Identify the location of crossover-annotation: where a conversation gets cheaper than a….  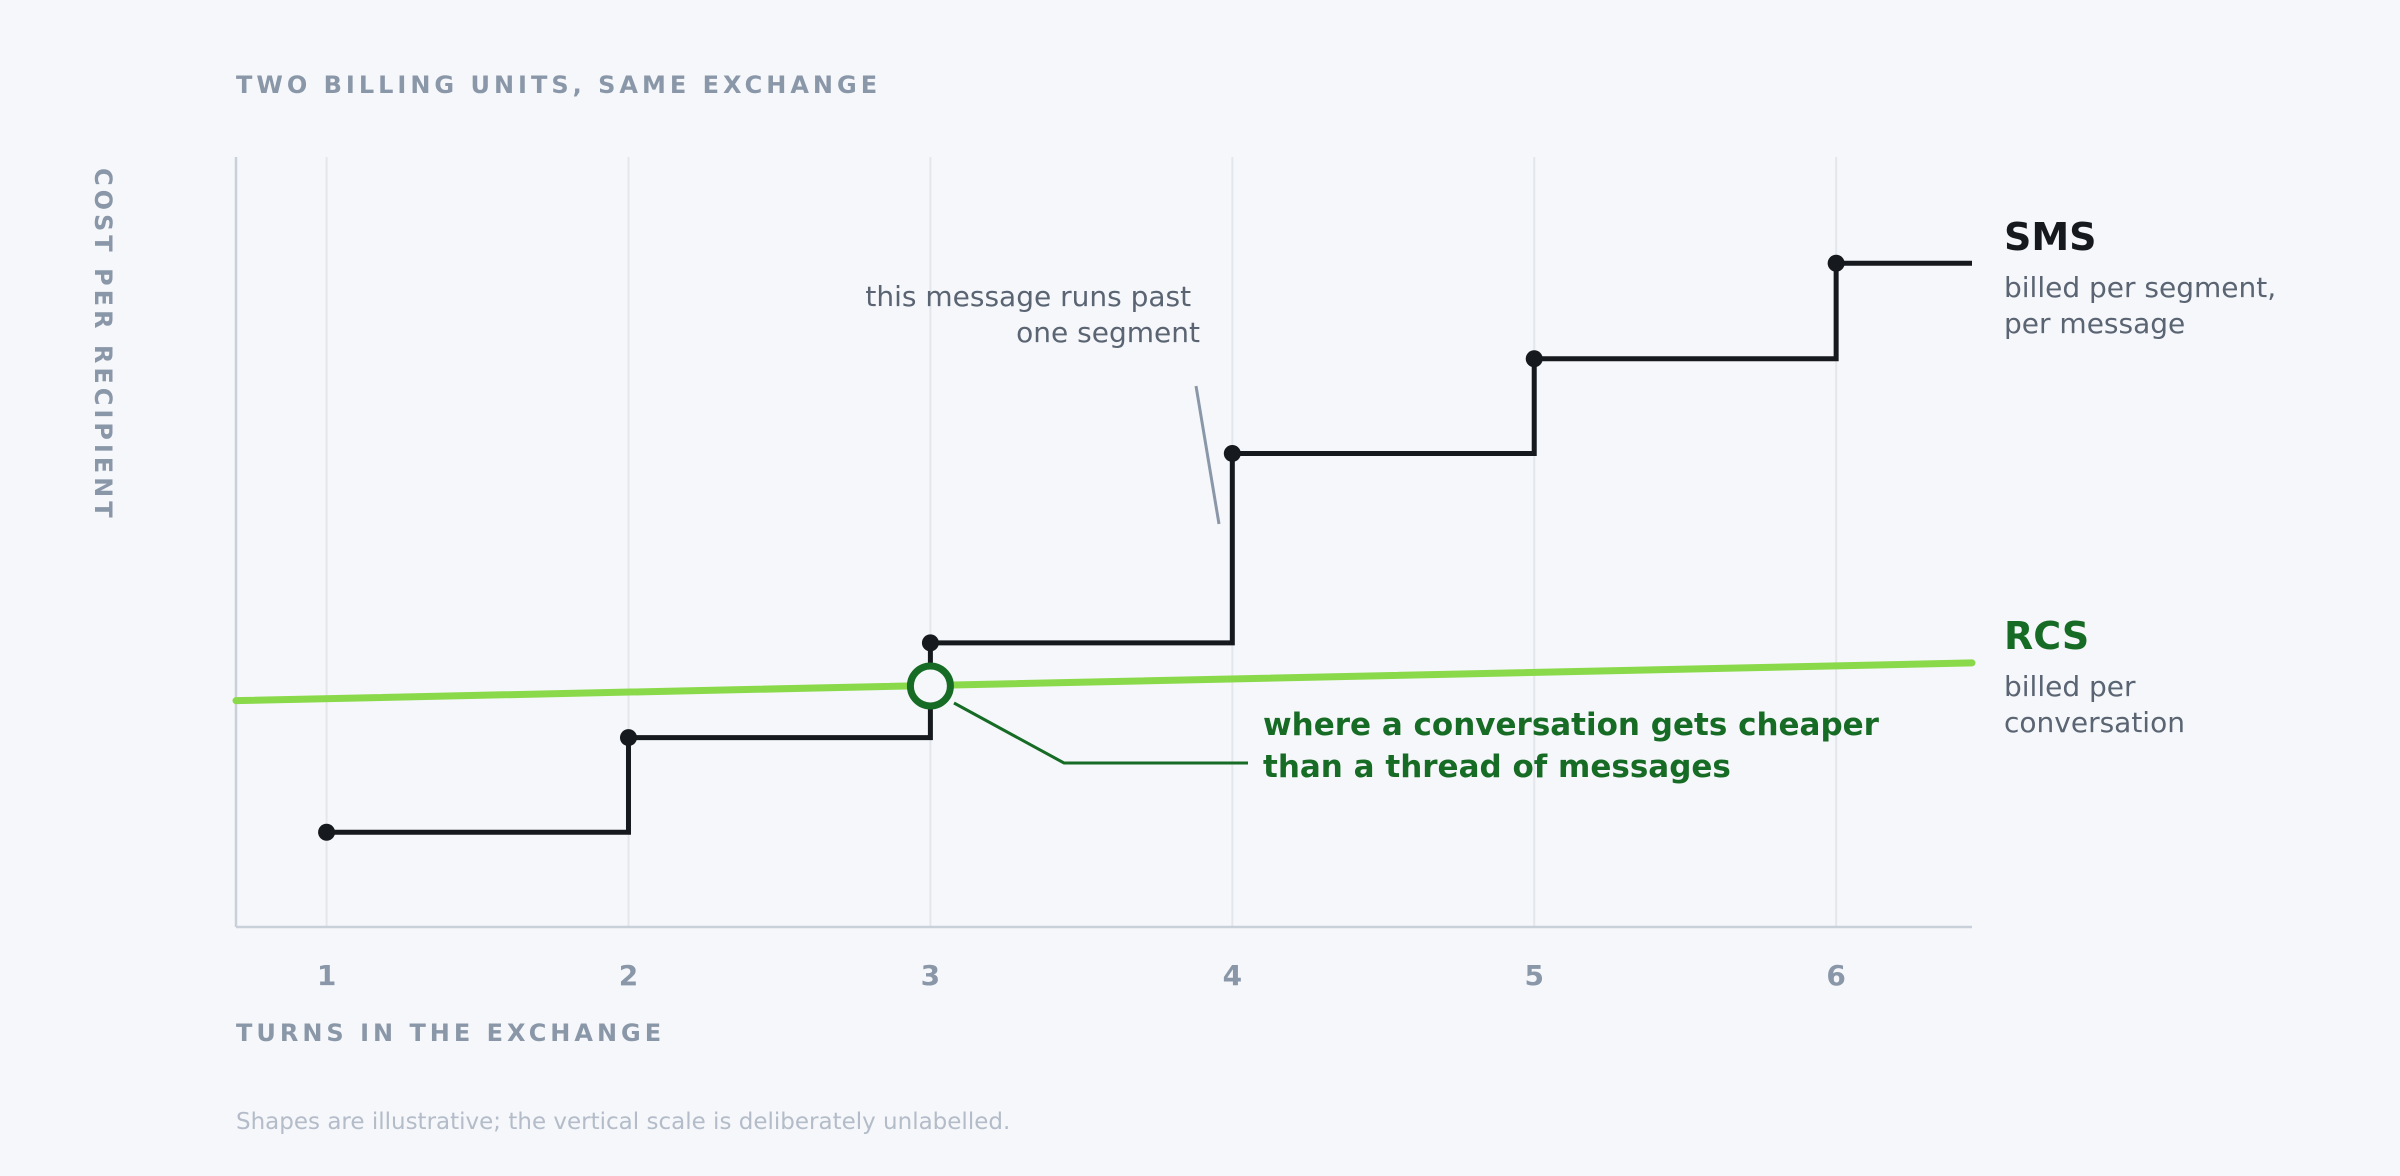
(1576, 746).